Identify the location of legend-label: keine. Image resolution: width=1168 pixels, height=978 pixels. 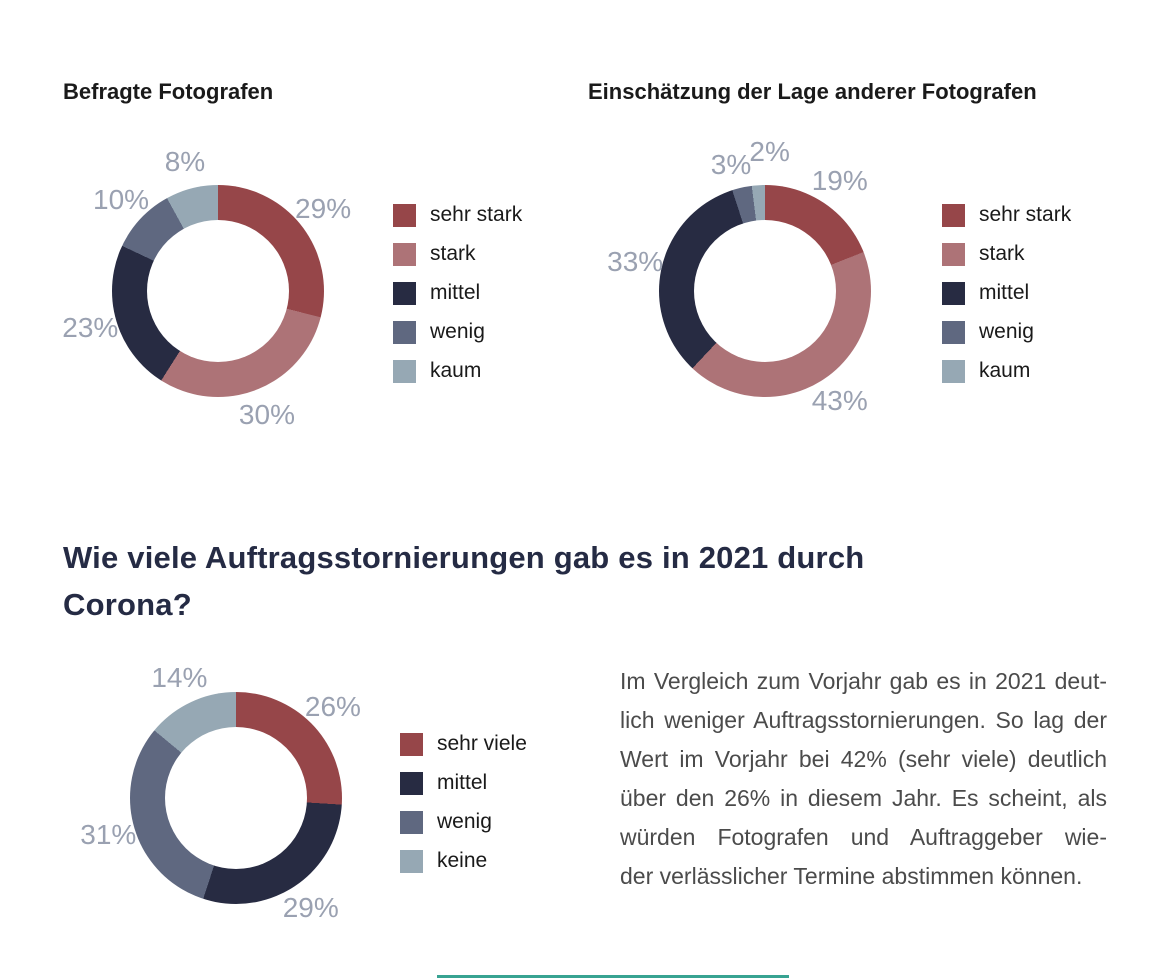
(462, 860).